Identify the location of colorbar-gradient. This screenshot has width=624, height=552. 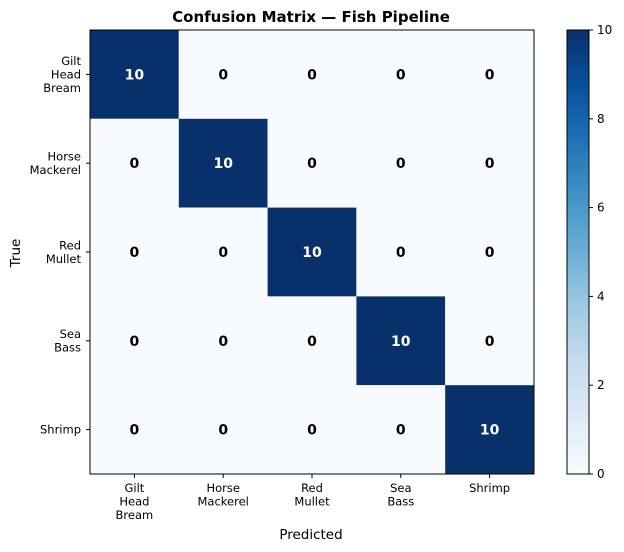
(578, 252).